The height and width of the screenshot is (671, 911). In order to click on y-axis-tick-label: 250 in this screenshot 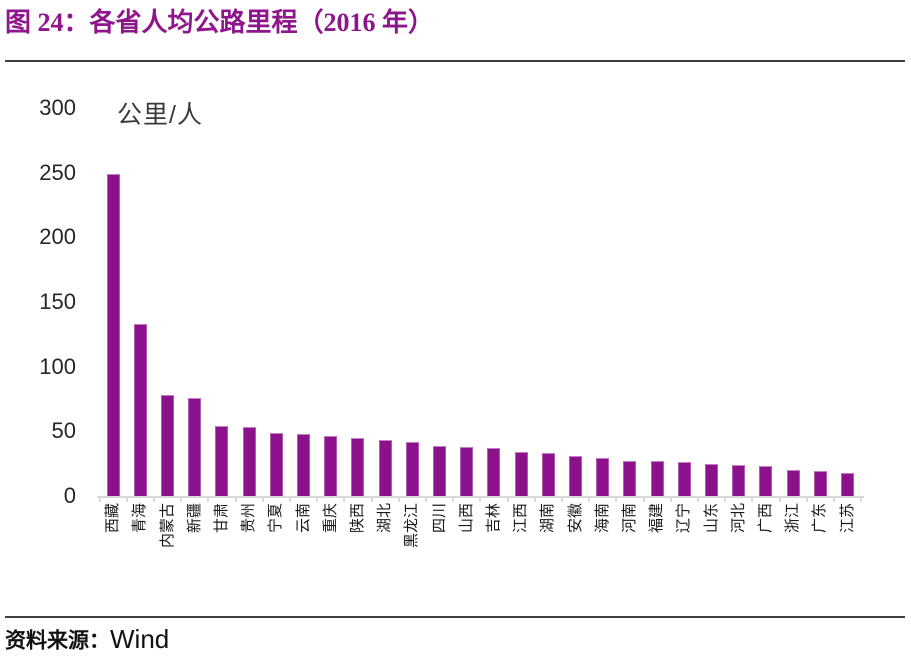, I will do `click(57, 172)`.